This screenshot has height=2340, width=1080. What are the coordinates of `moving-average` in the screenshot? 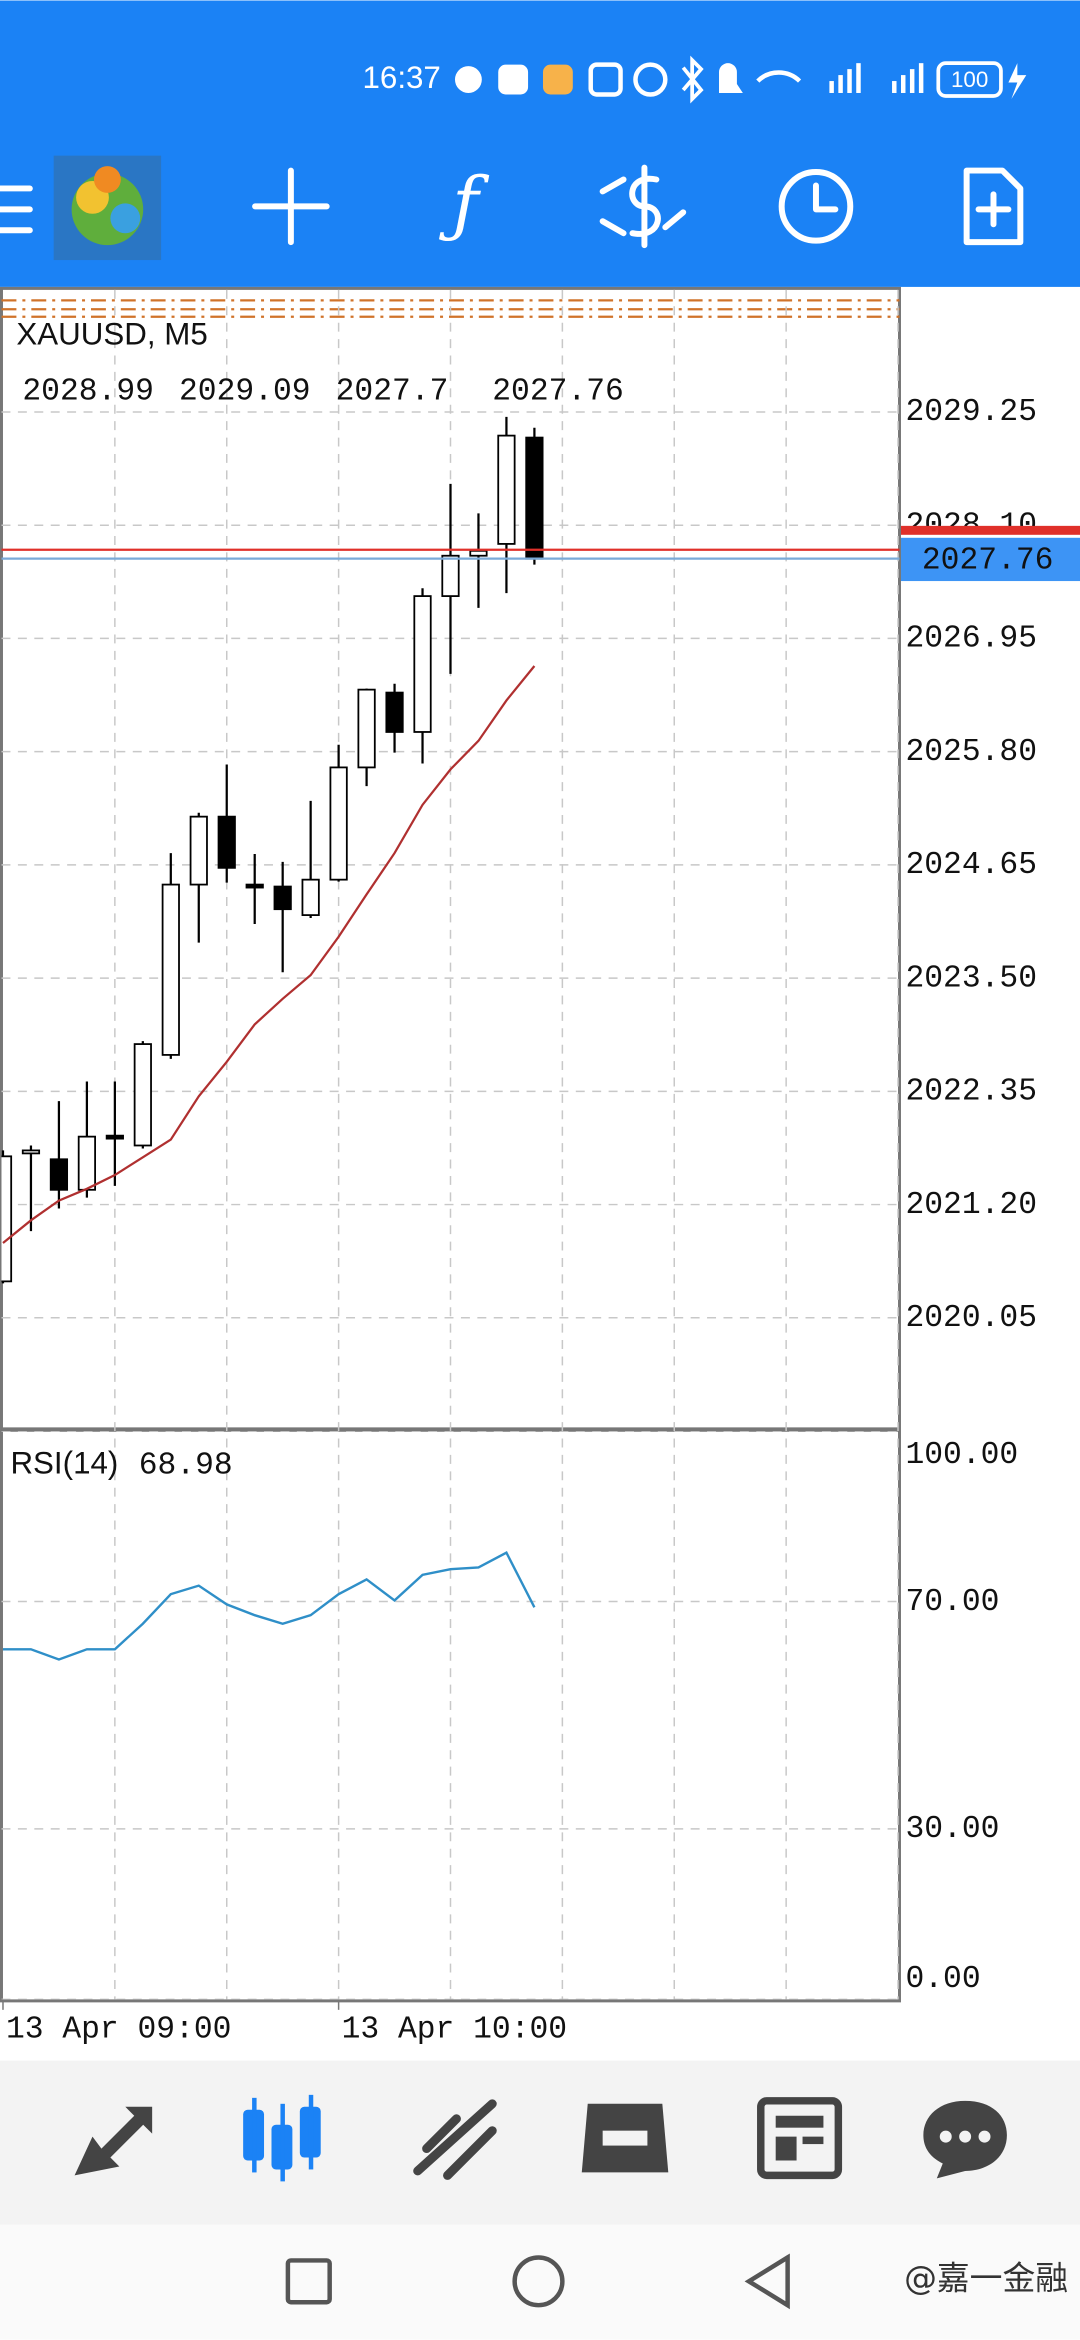 It's located at (269, 954).